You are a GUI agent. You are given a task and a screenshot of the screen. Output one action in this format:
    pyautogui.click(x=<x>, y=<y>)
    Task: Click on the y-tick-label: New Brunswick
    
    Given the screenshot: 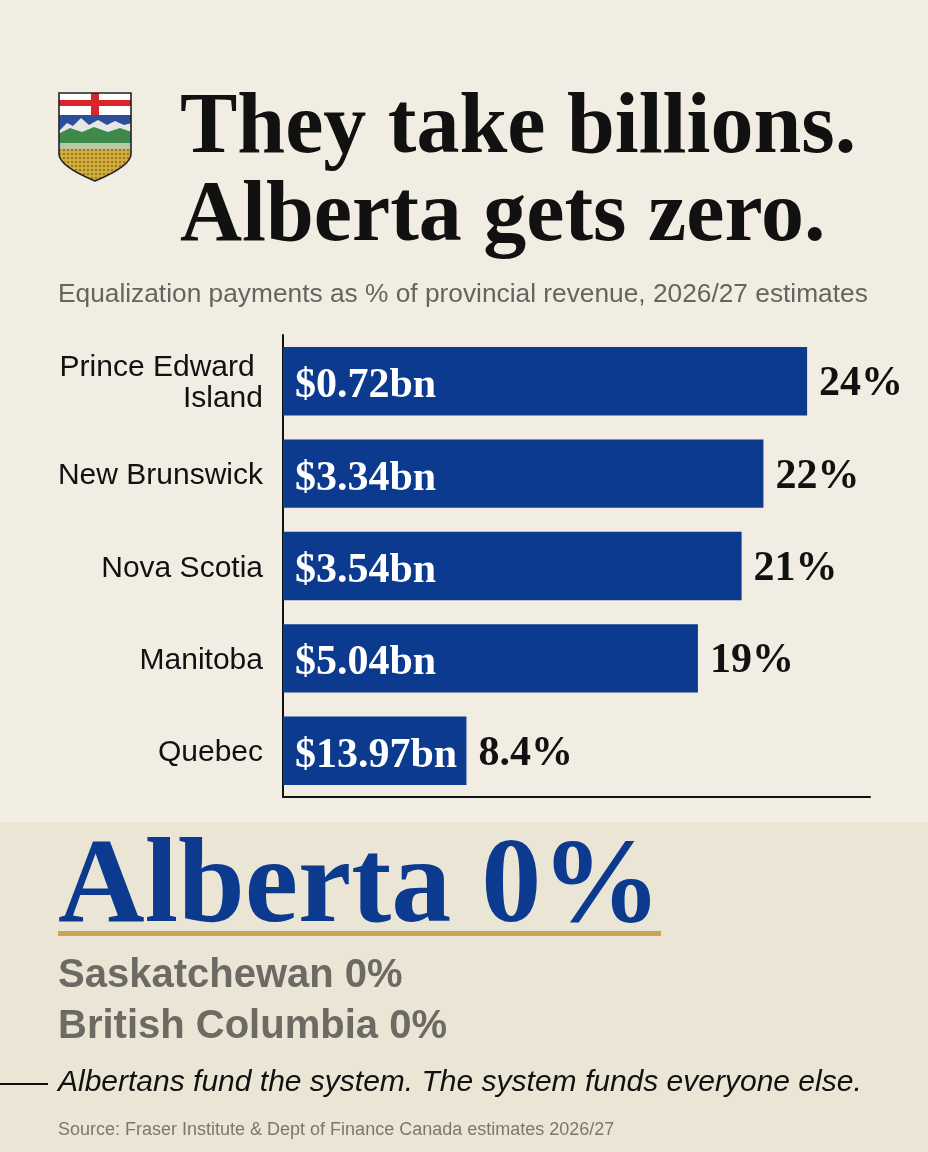 What is the action you would take?
    pyautogui.click(x=160, y=474)
    